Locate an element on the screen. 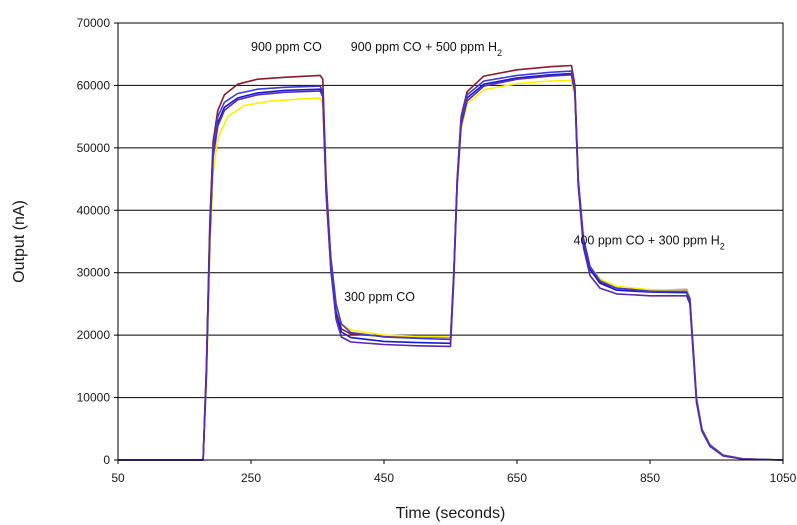 Image resolution: width=797 pixels, height=525 pixels. x-tick-label: 250 is located at coordinates (251, 478).